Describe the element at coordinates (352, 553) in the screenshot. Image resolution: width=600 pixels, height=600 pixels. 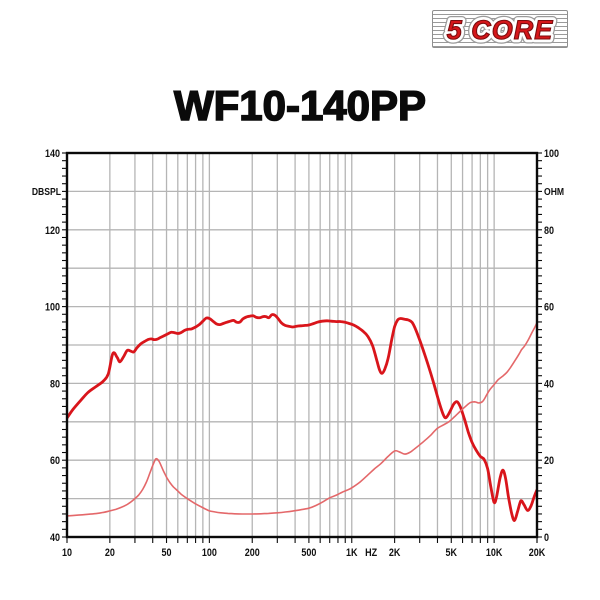
I see `svg-text: 1K` at that location.